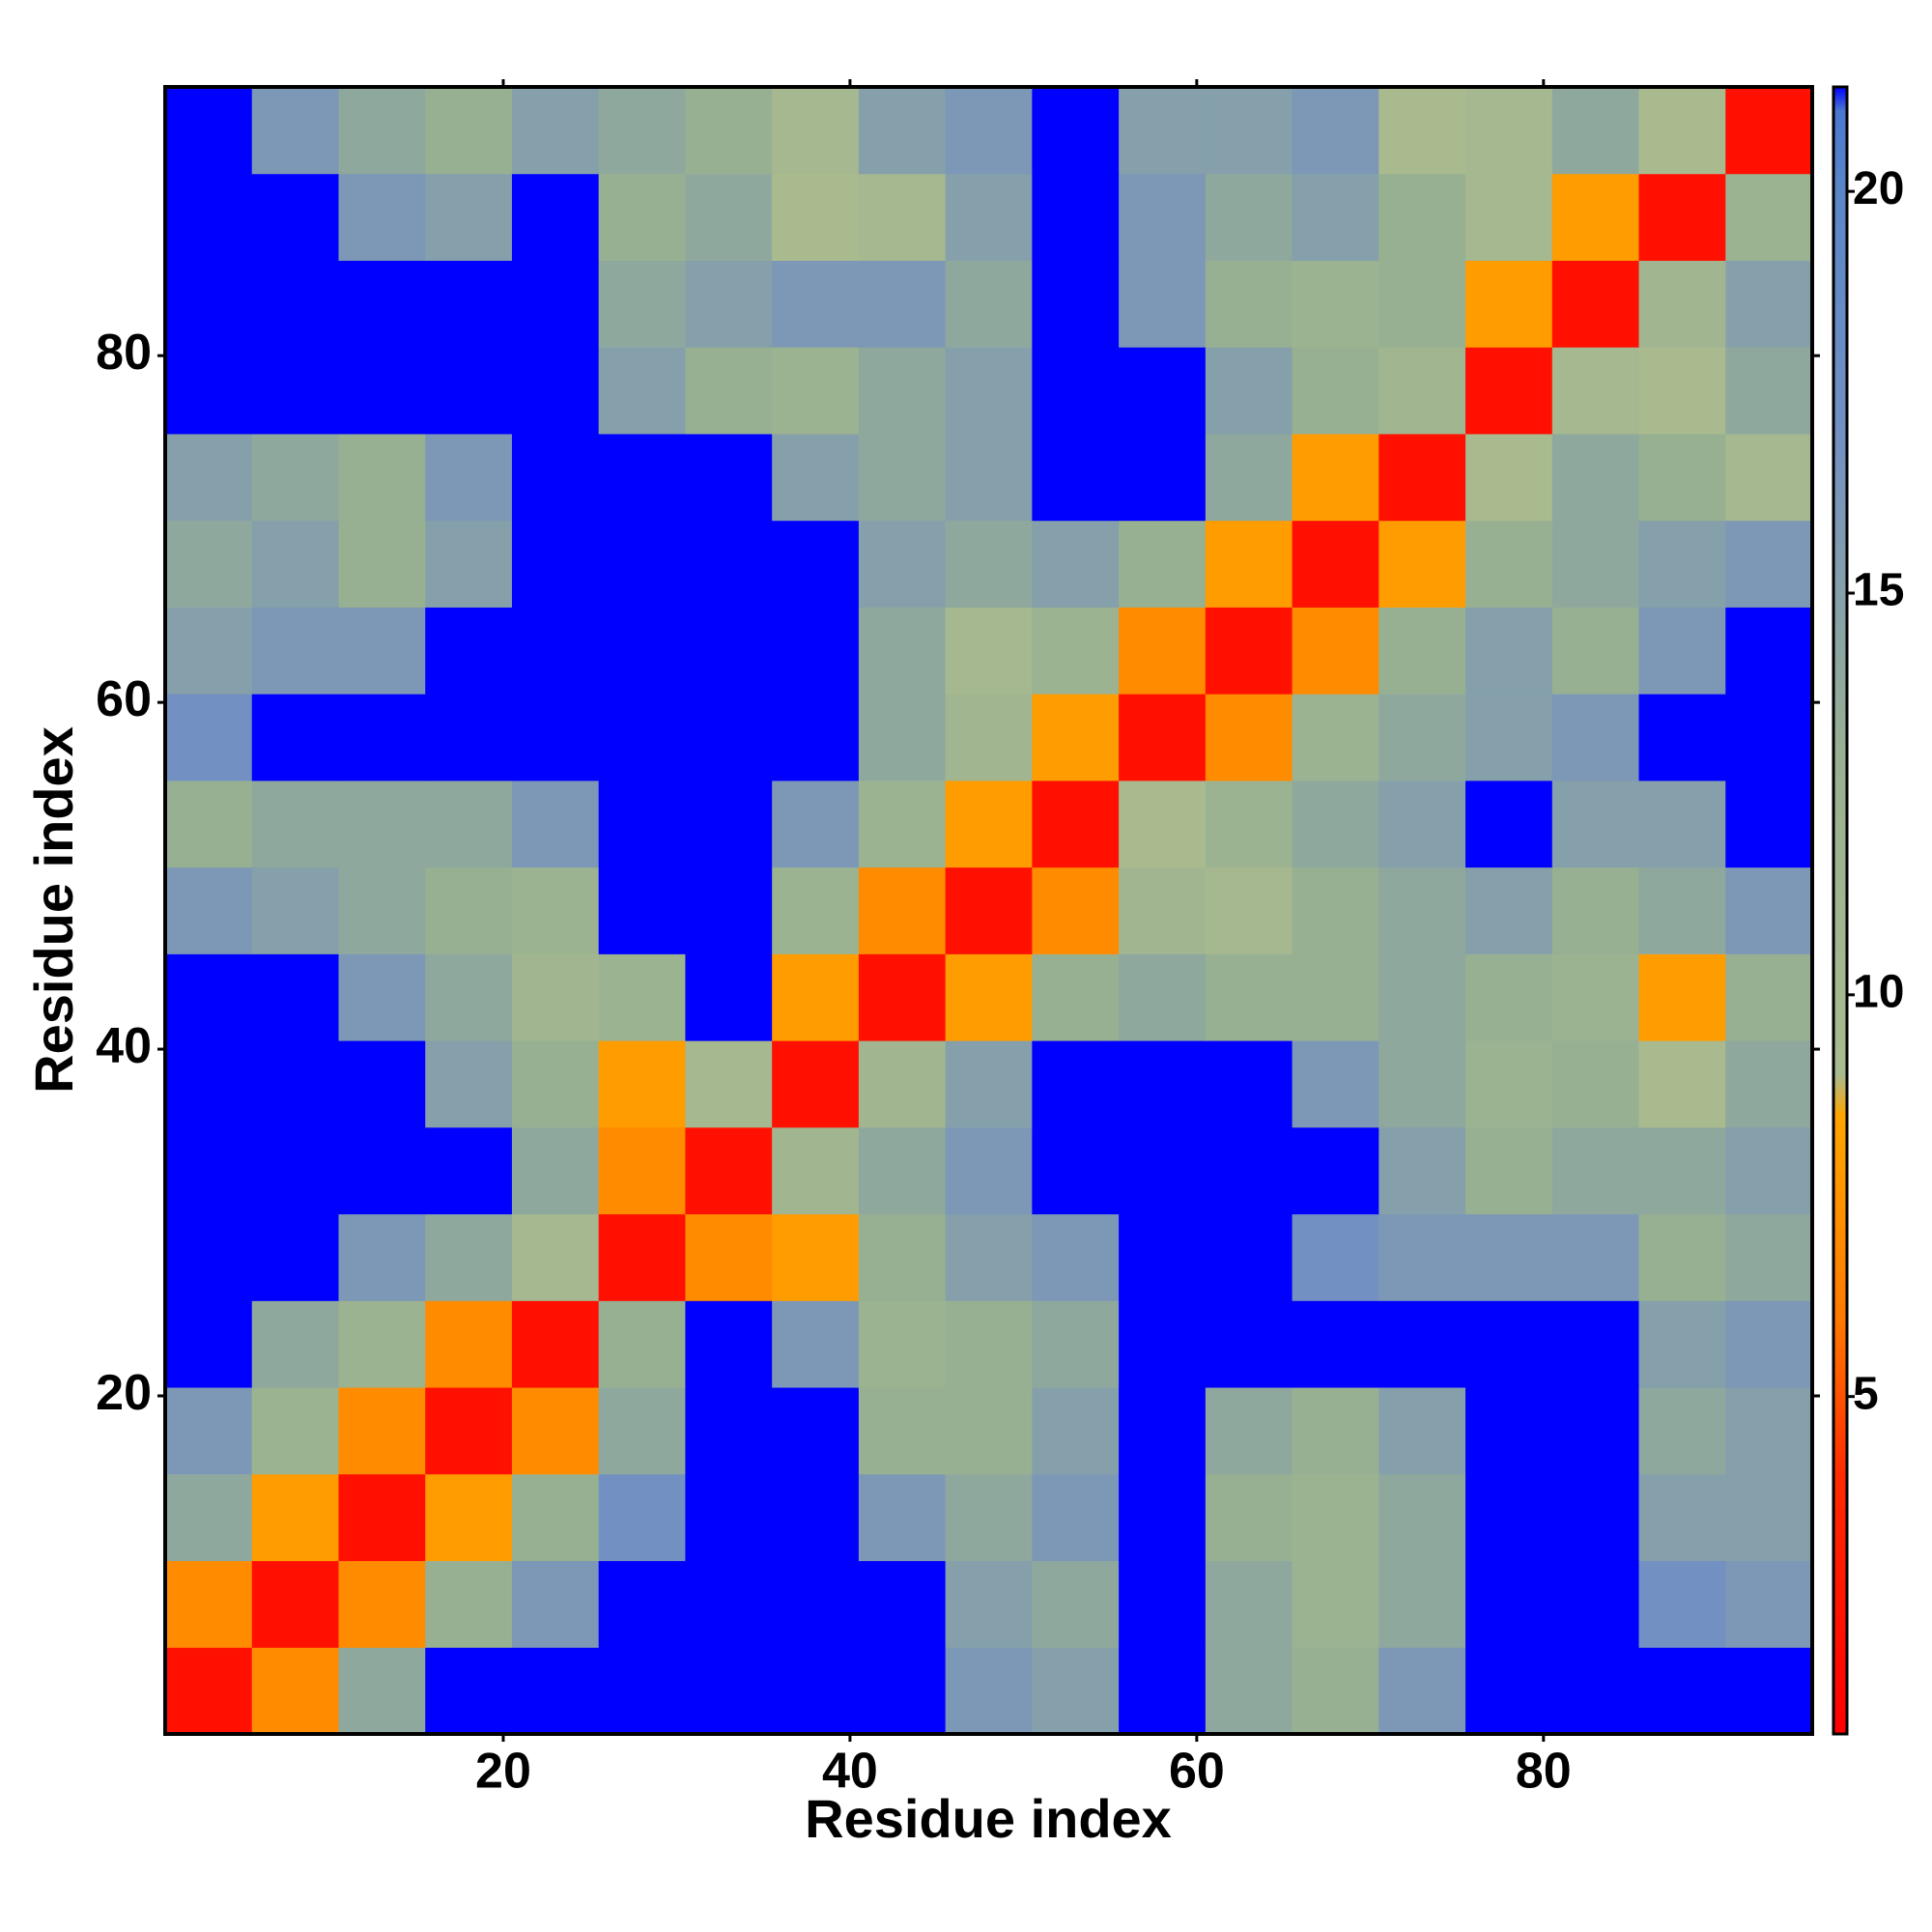 The image size is (1932, 1932). What do you see at coordinates (53, 910) in the screenshot?
I see `y-axis-title: Residue index` at bounding box center [53, 910].